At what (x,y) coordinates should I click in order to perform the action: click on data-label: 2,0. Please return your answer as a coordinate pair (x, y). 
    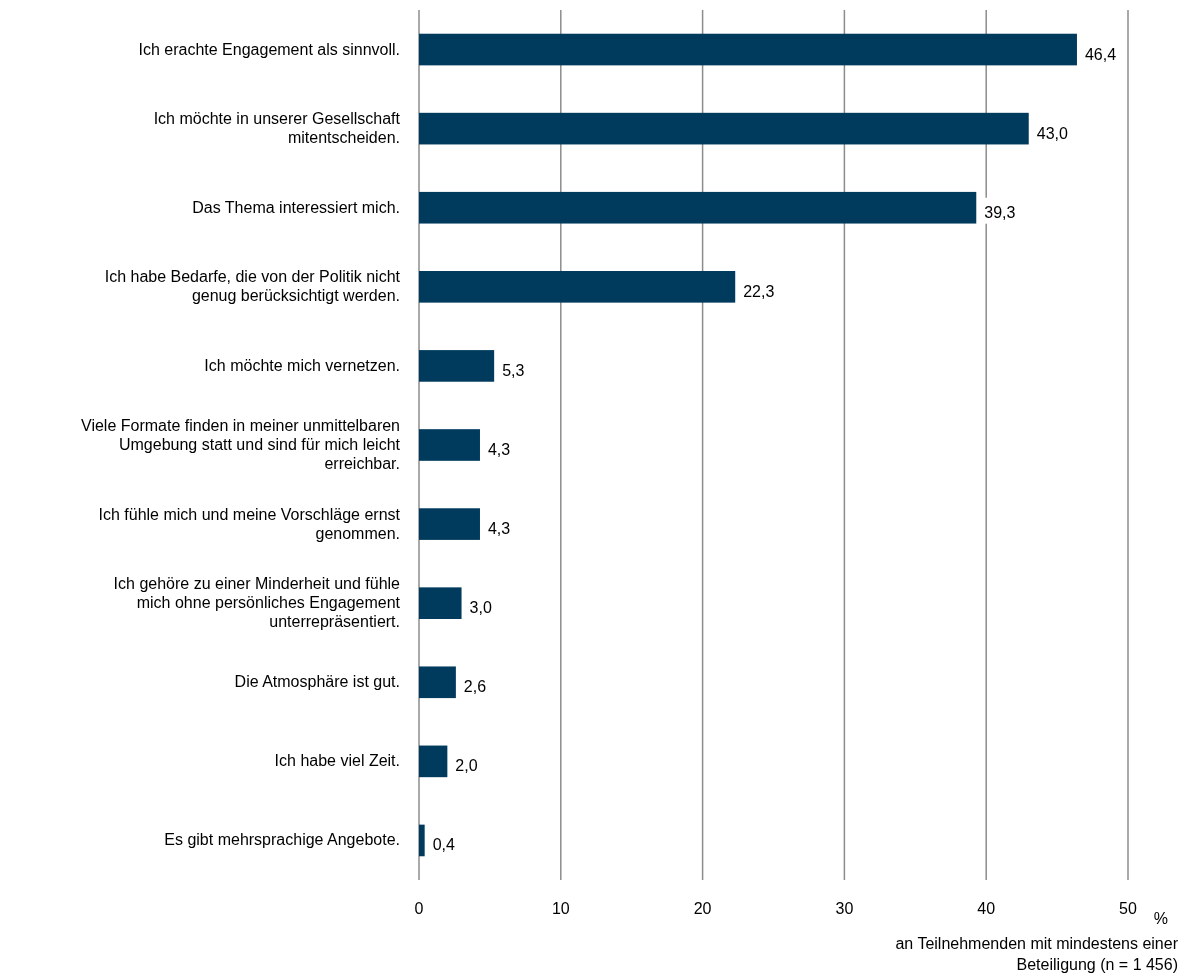
    Looking at the image, I should click on (466, 766).